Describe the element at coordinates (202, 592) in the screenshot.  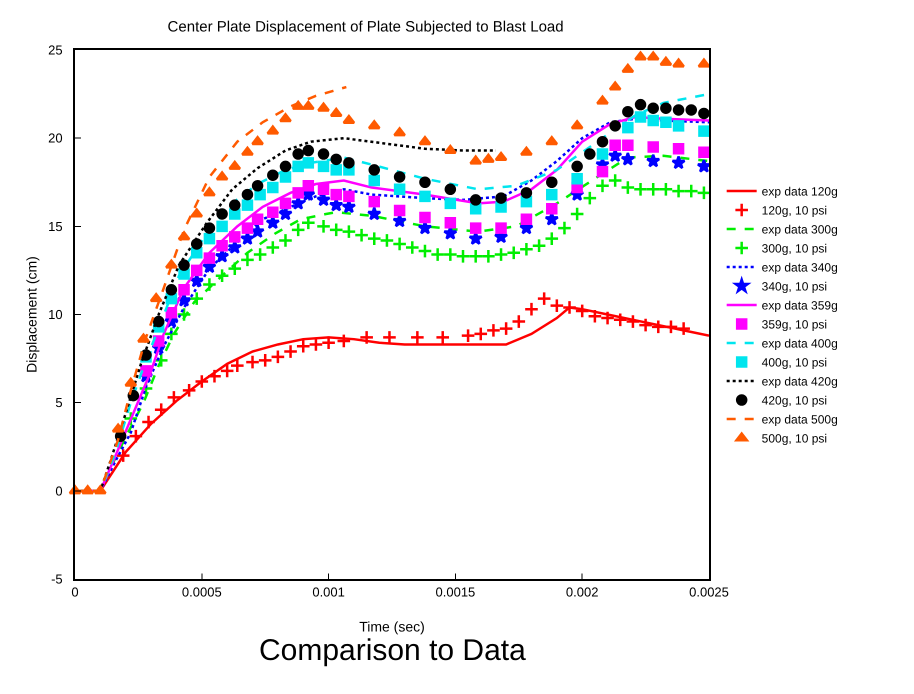
I see `x-tick-label: 0.0005` at that location.